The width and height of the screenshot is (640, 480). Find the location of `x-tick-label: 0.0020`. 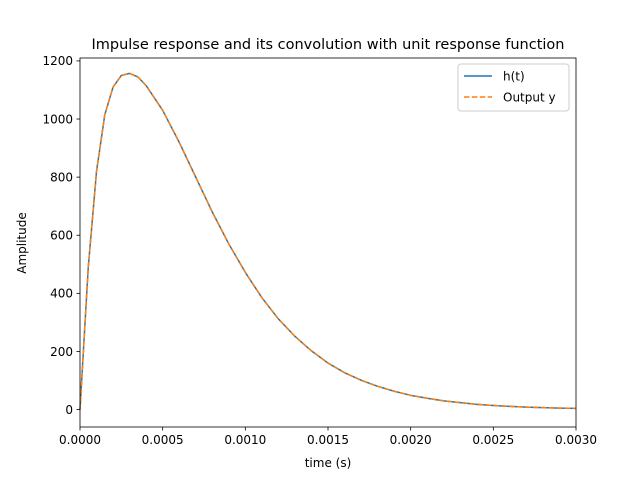

x-tick-label: 0.0020 is located at coordinates (411, 440).